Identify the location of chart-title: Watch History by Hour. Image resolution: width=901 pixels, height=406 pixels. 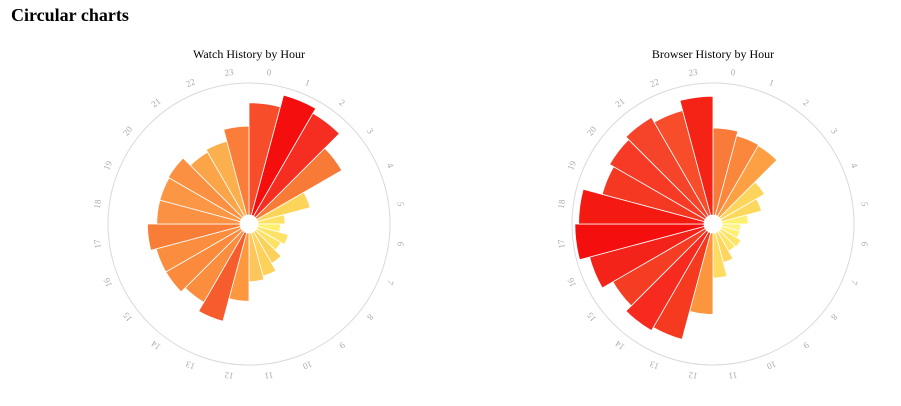
(248, 54).